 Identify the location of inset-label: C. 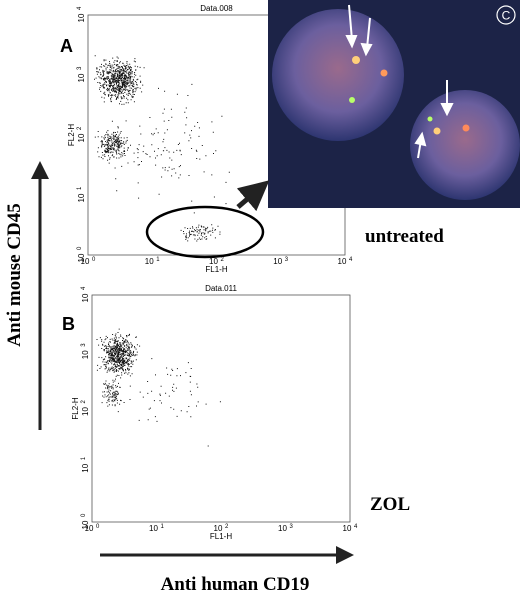
(506, 16).